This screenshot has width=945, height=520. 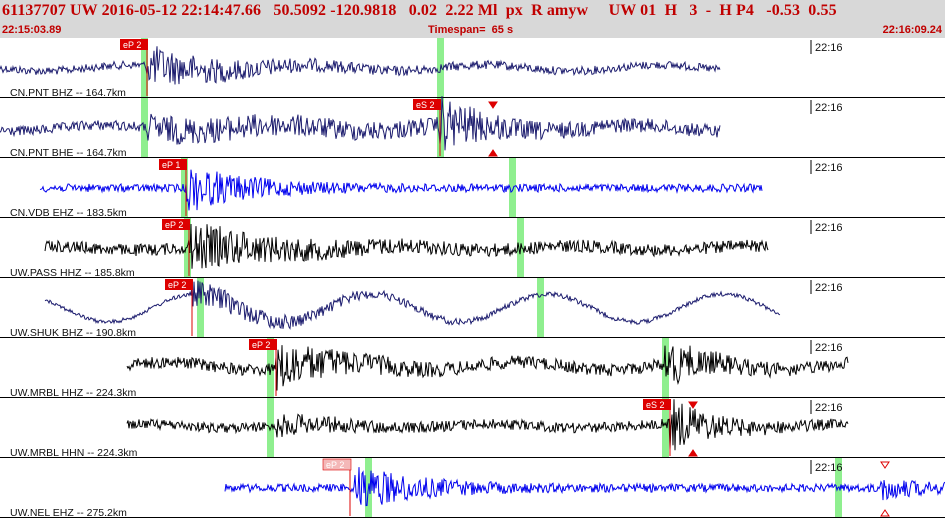 I want to click on trace-row: eP 2 22:16 UW.SHUK BHZ -- 190.8km, so click(x=472, y=308).